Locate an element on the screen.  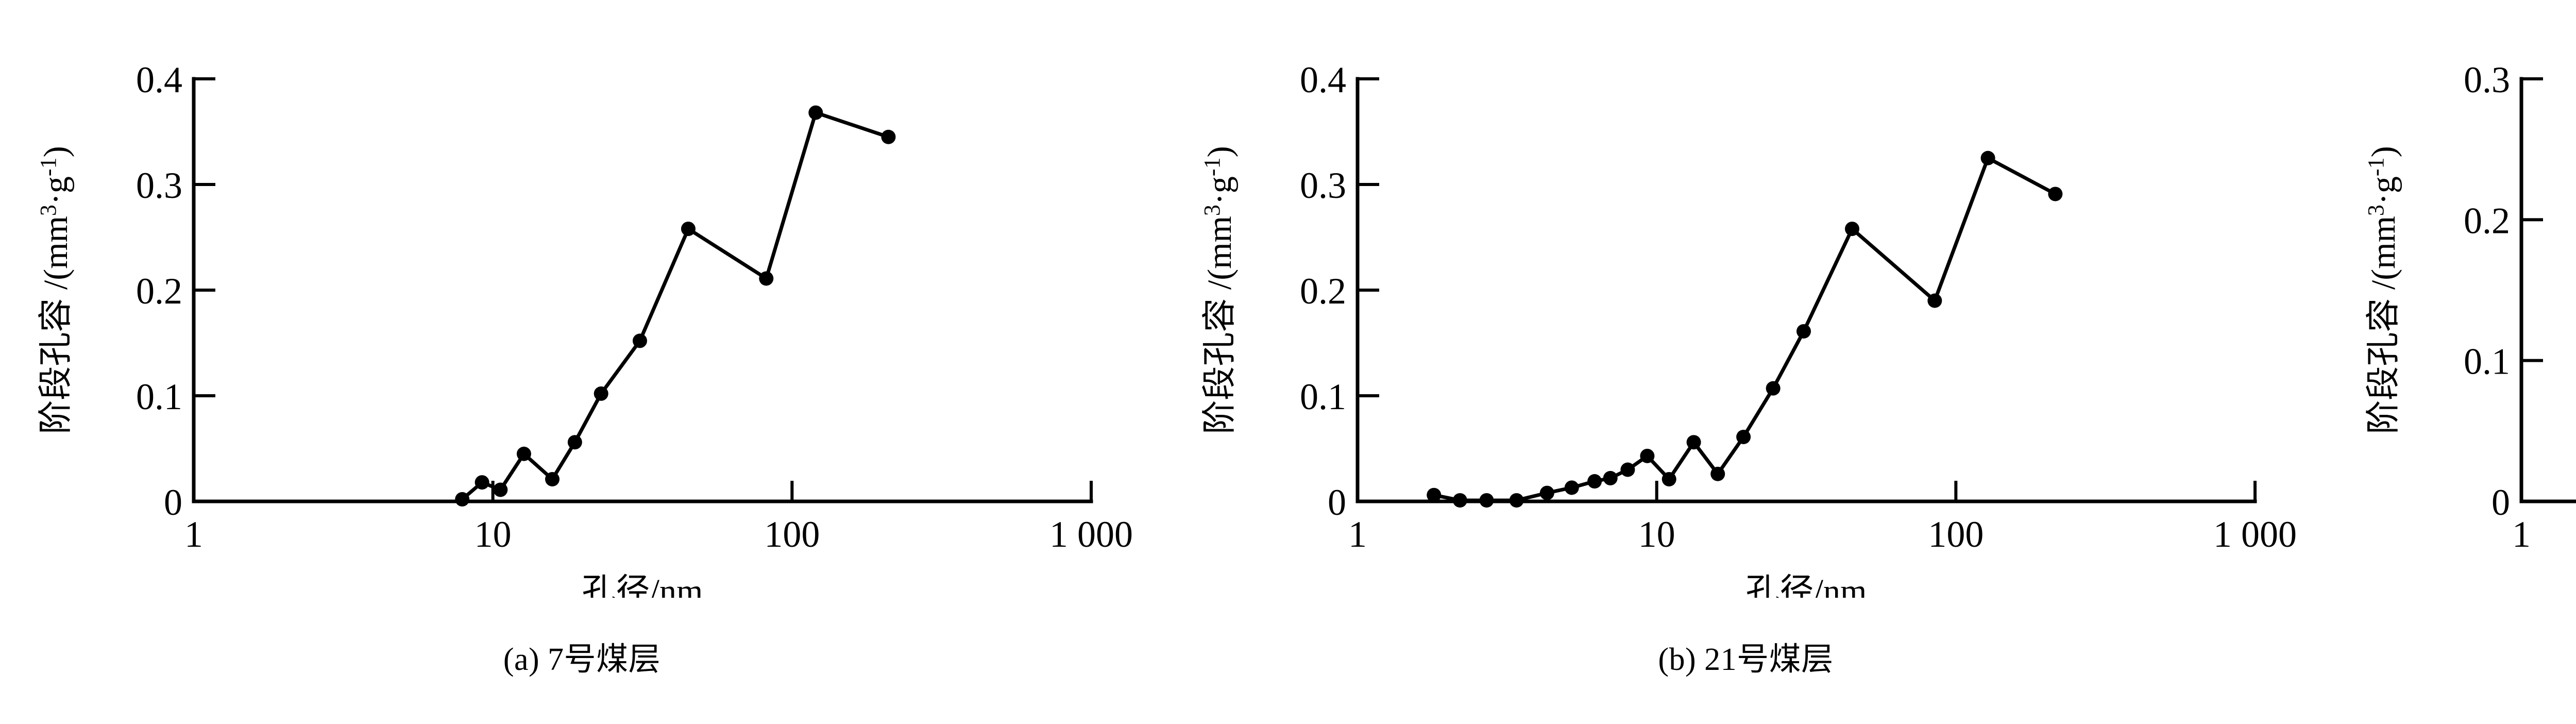
x-tick-label-b-1: 10 is located at coordinates (1656, 534).